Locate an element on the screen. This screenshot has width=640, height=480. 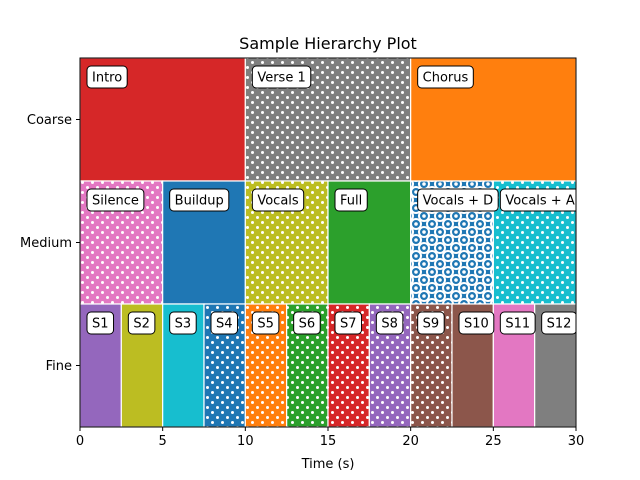
segment-label: Chorus is located at coordinates (446, 78).